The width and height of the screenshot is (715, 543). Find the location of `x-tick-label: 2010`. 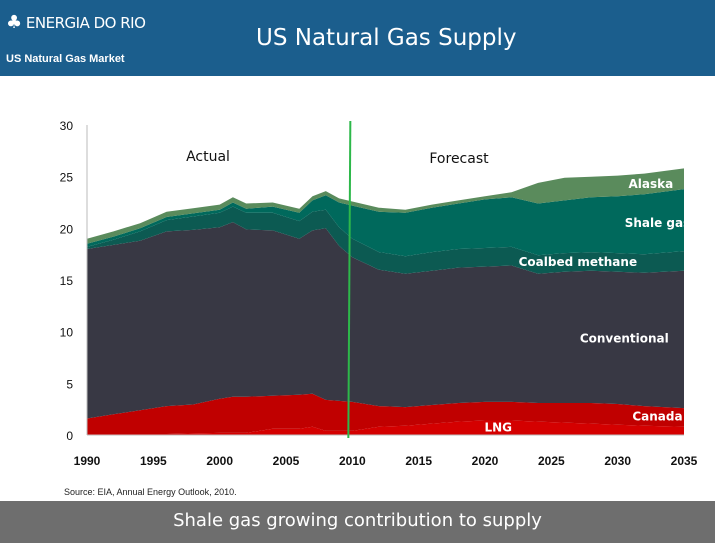

x-tick-label: 2010 is located at coordinates (352, 461).